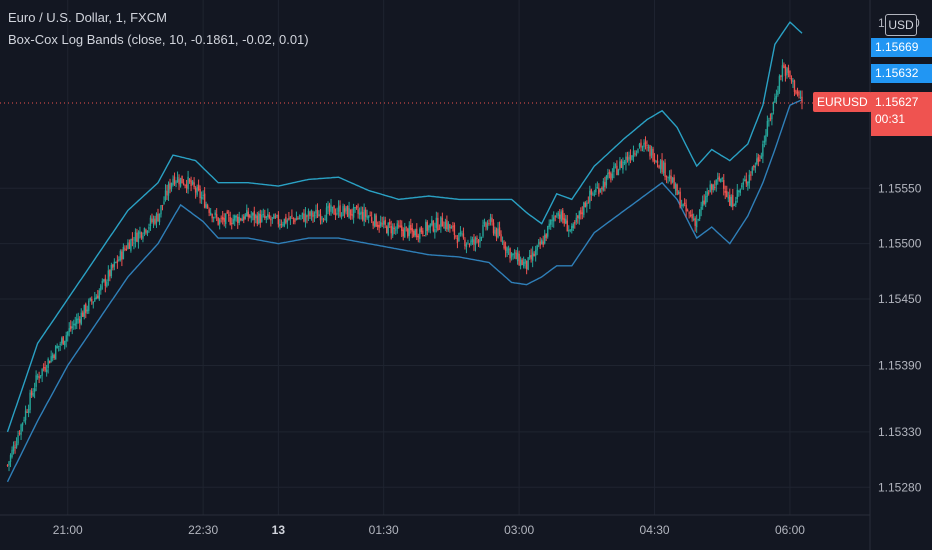  I want to click on bar-countdown: 00:31, so click(890, 119).